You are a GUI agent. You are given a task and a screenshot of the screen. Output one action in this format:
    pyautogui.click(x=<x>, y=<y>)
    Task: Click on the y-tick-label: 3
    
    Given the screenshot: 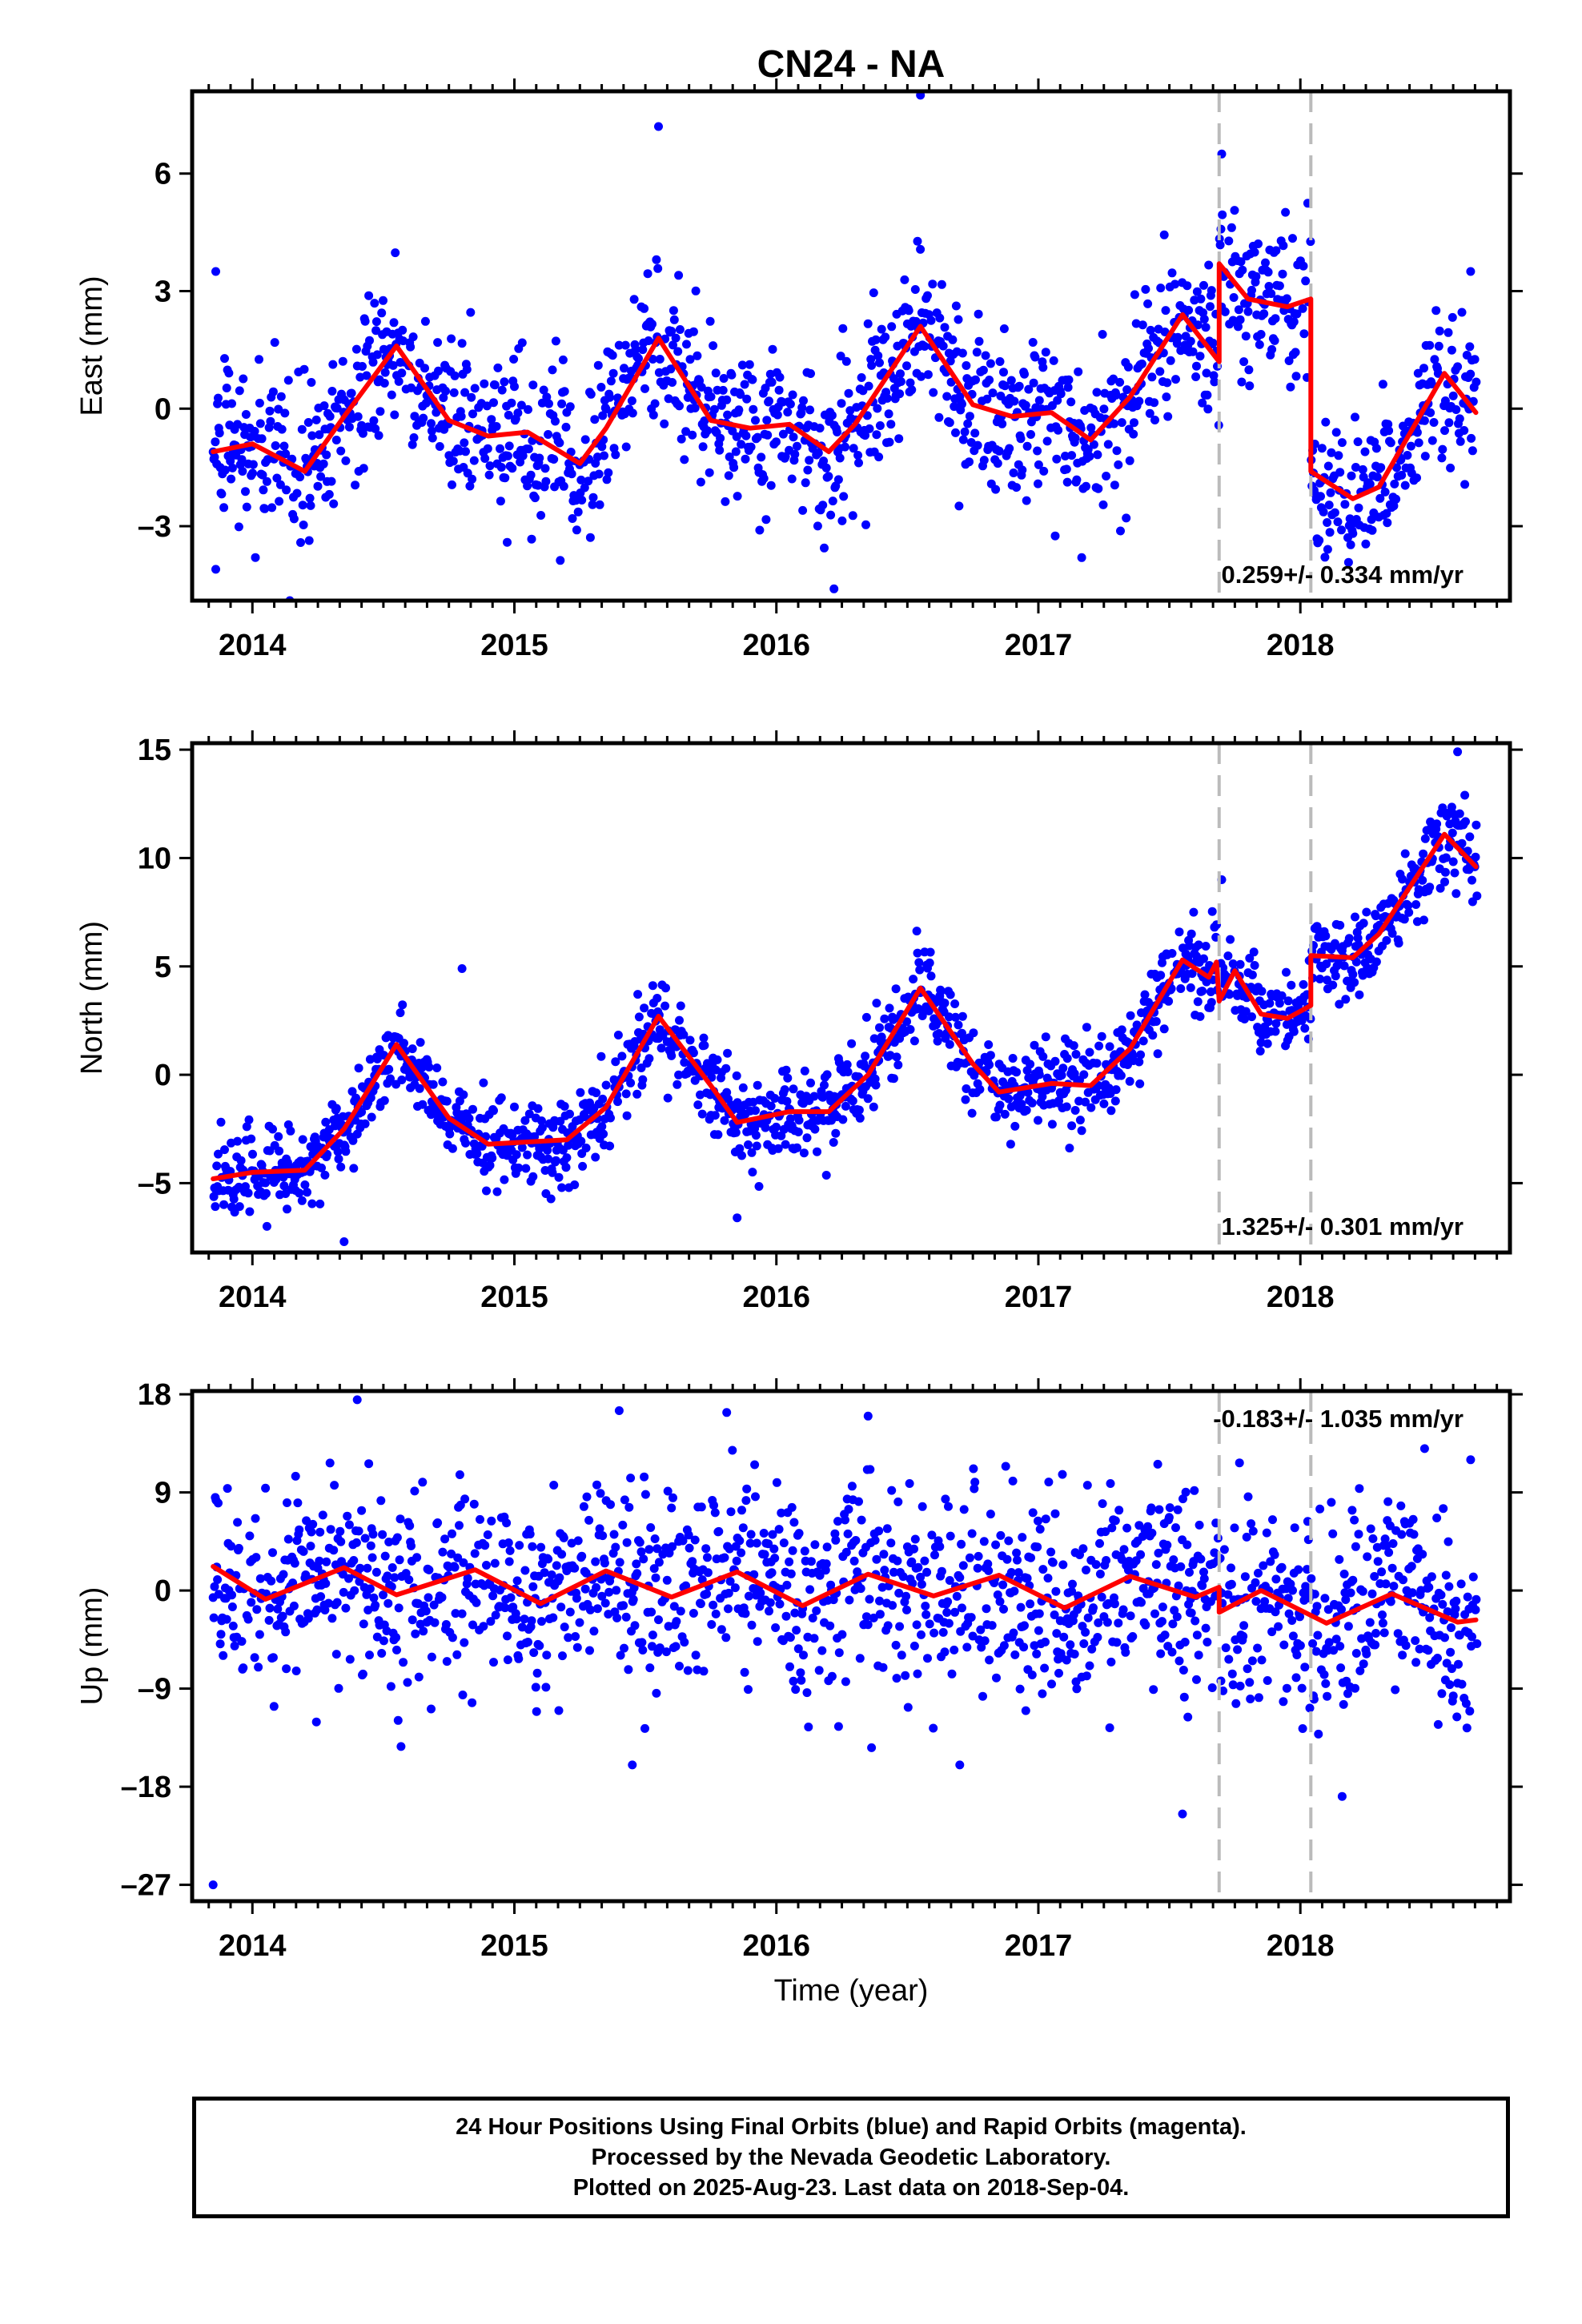 What is the action you would take?
    pyautogui.click(x=163, y=292)
    